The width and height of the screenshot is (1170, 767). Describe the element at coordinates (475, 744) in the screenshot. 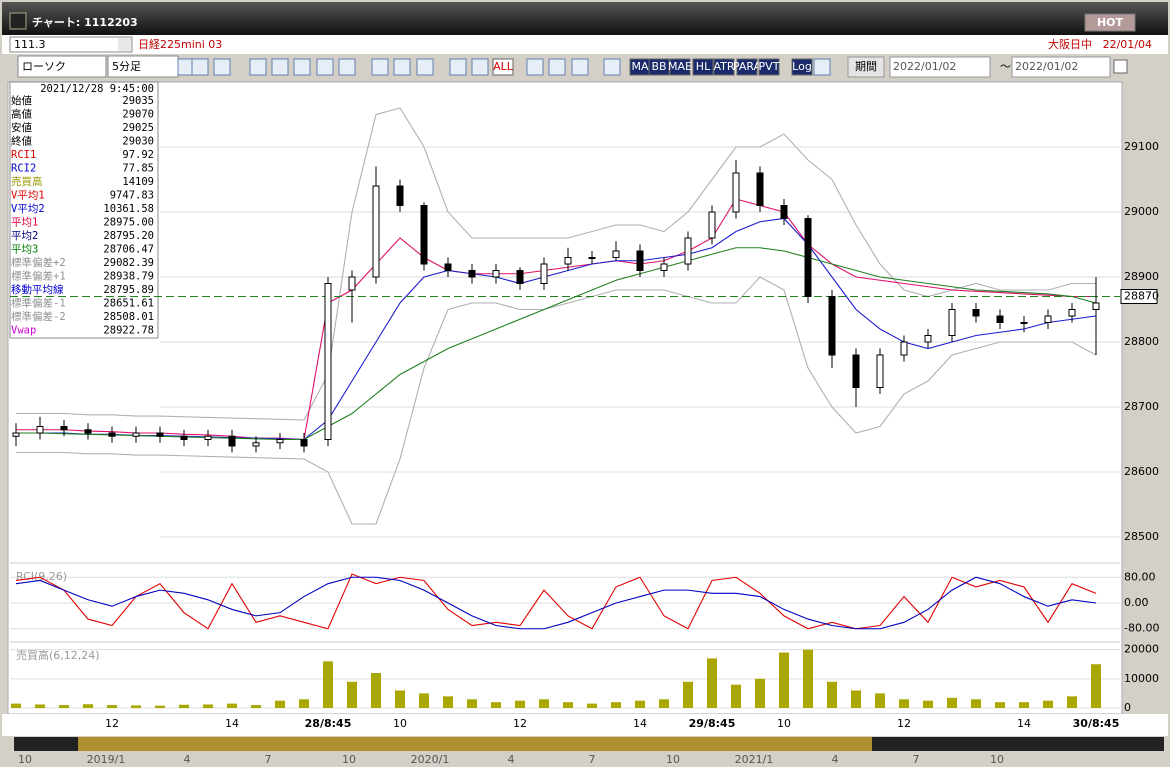

I see `navigator-window` at that location.